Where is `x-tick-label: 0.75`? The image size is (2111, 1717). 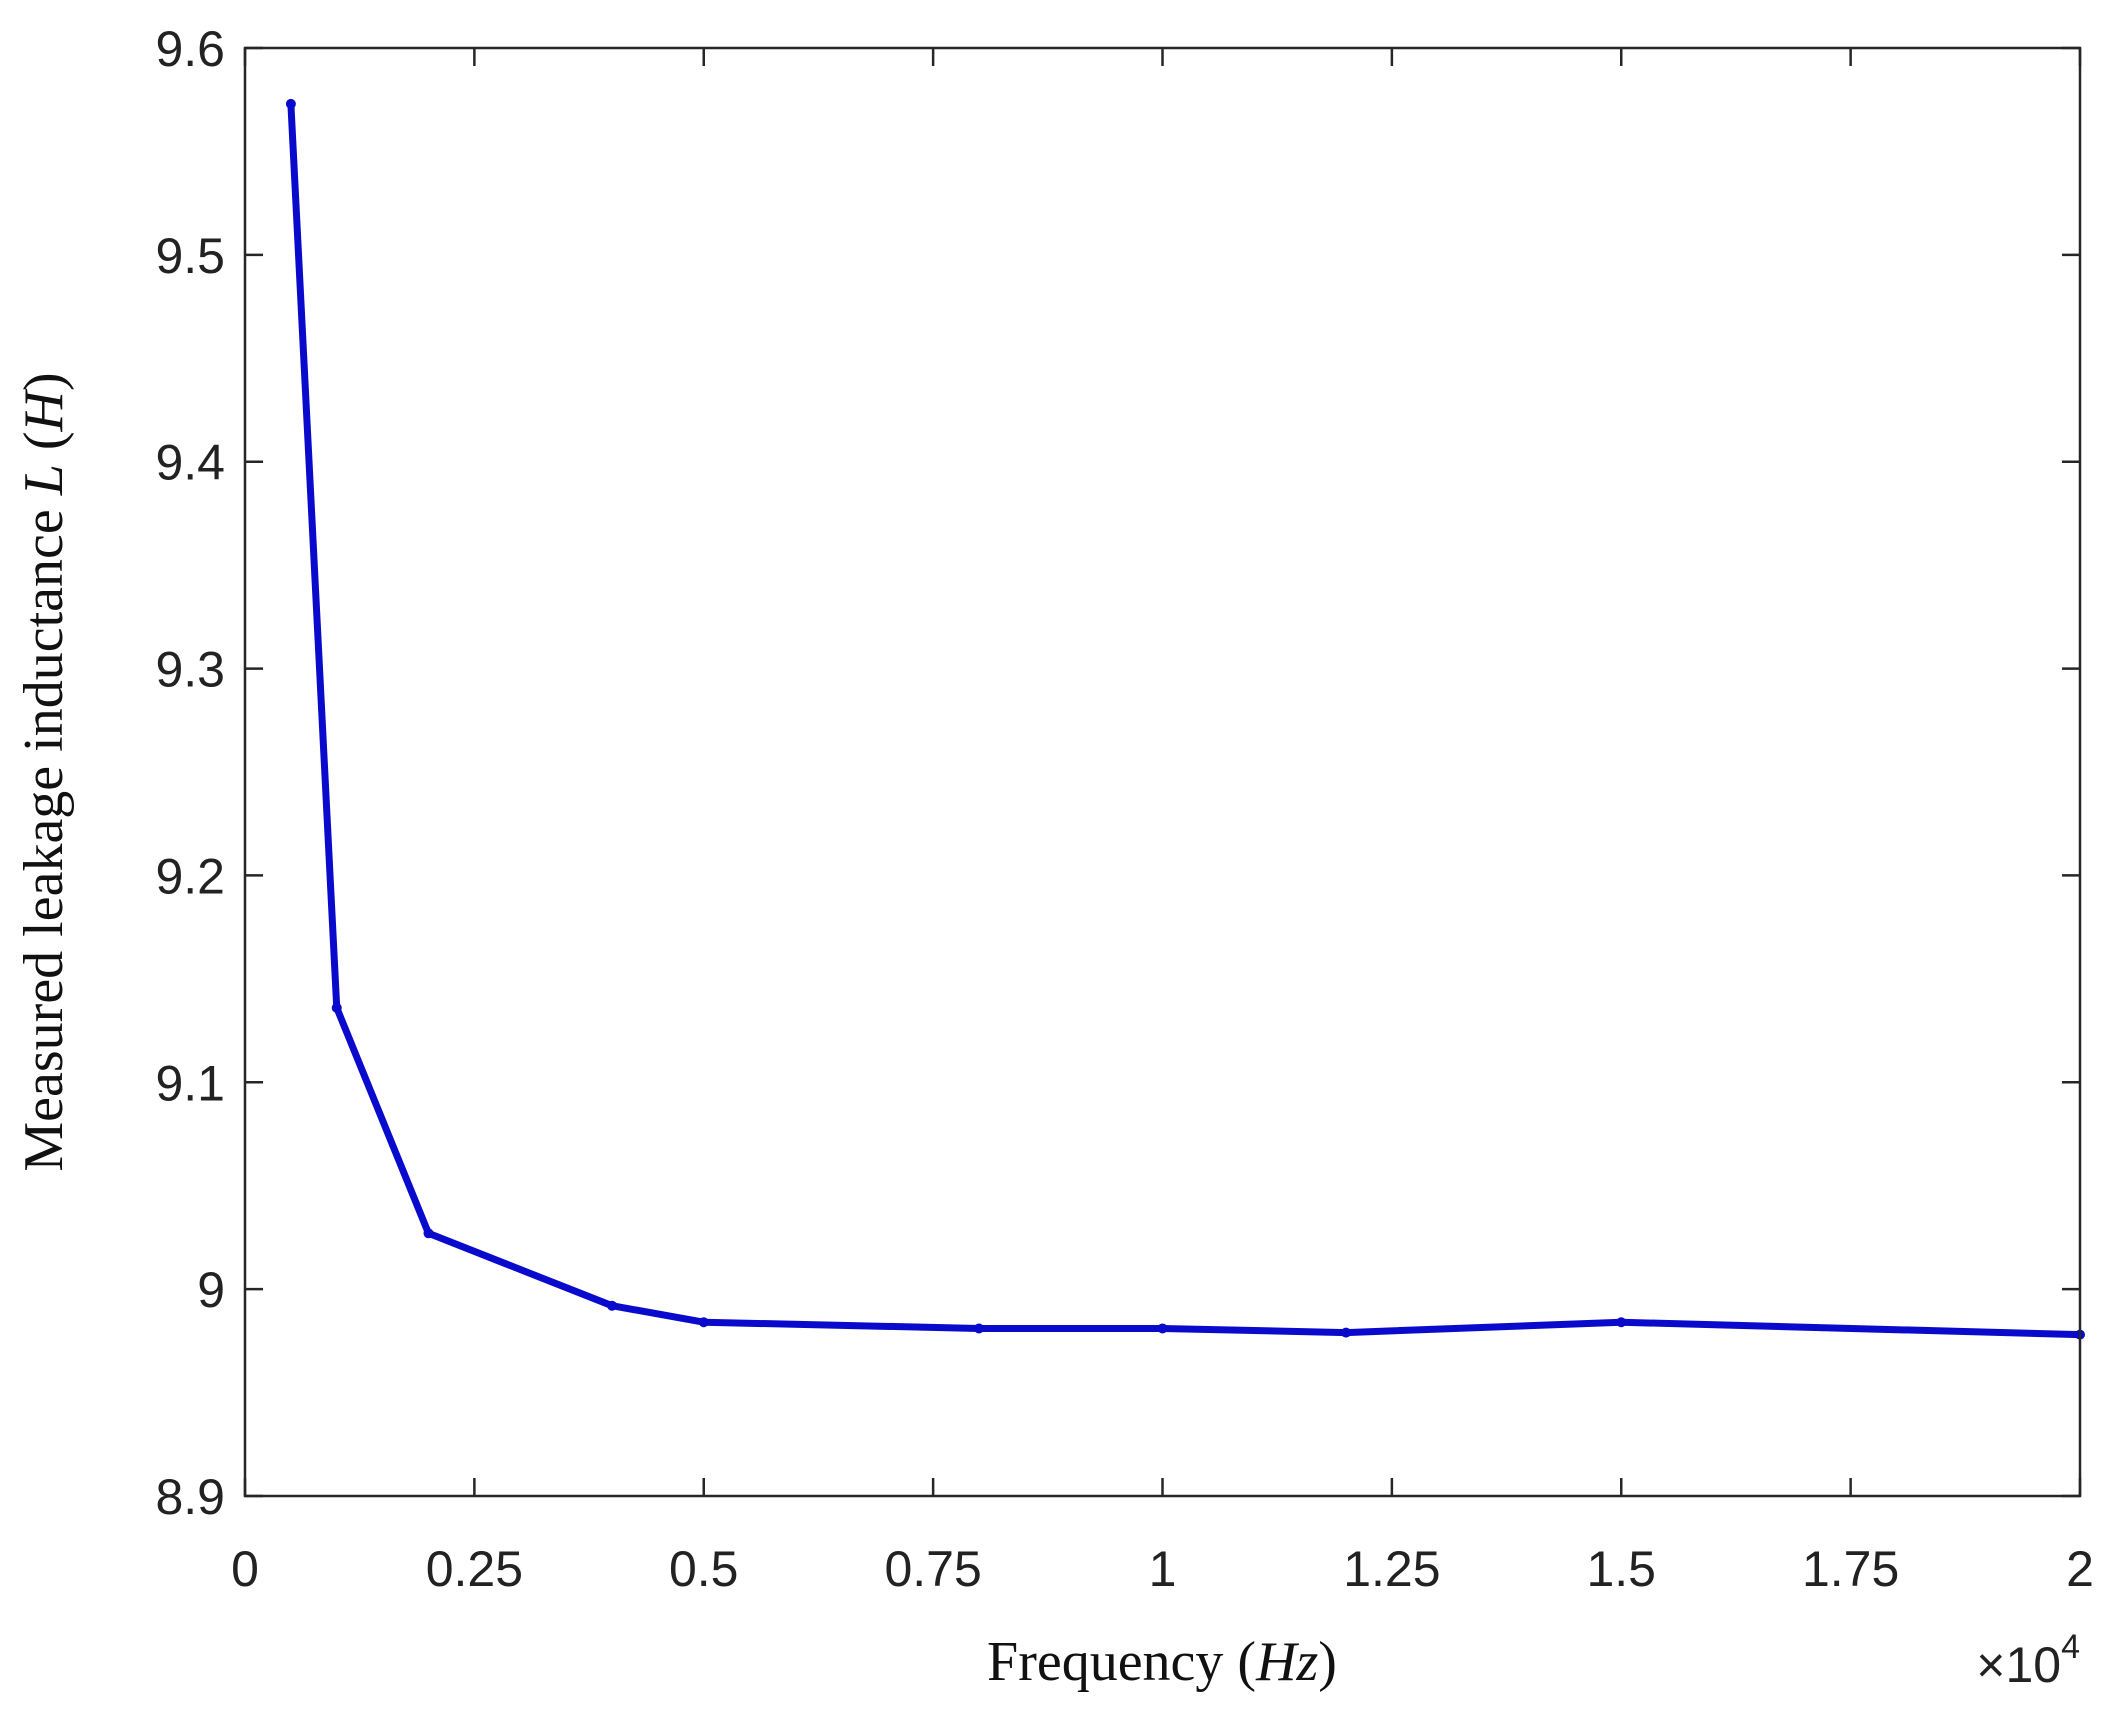
x-tick-label: 0.75 is located at coordinates (932, 1569).